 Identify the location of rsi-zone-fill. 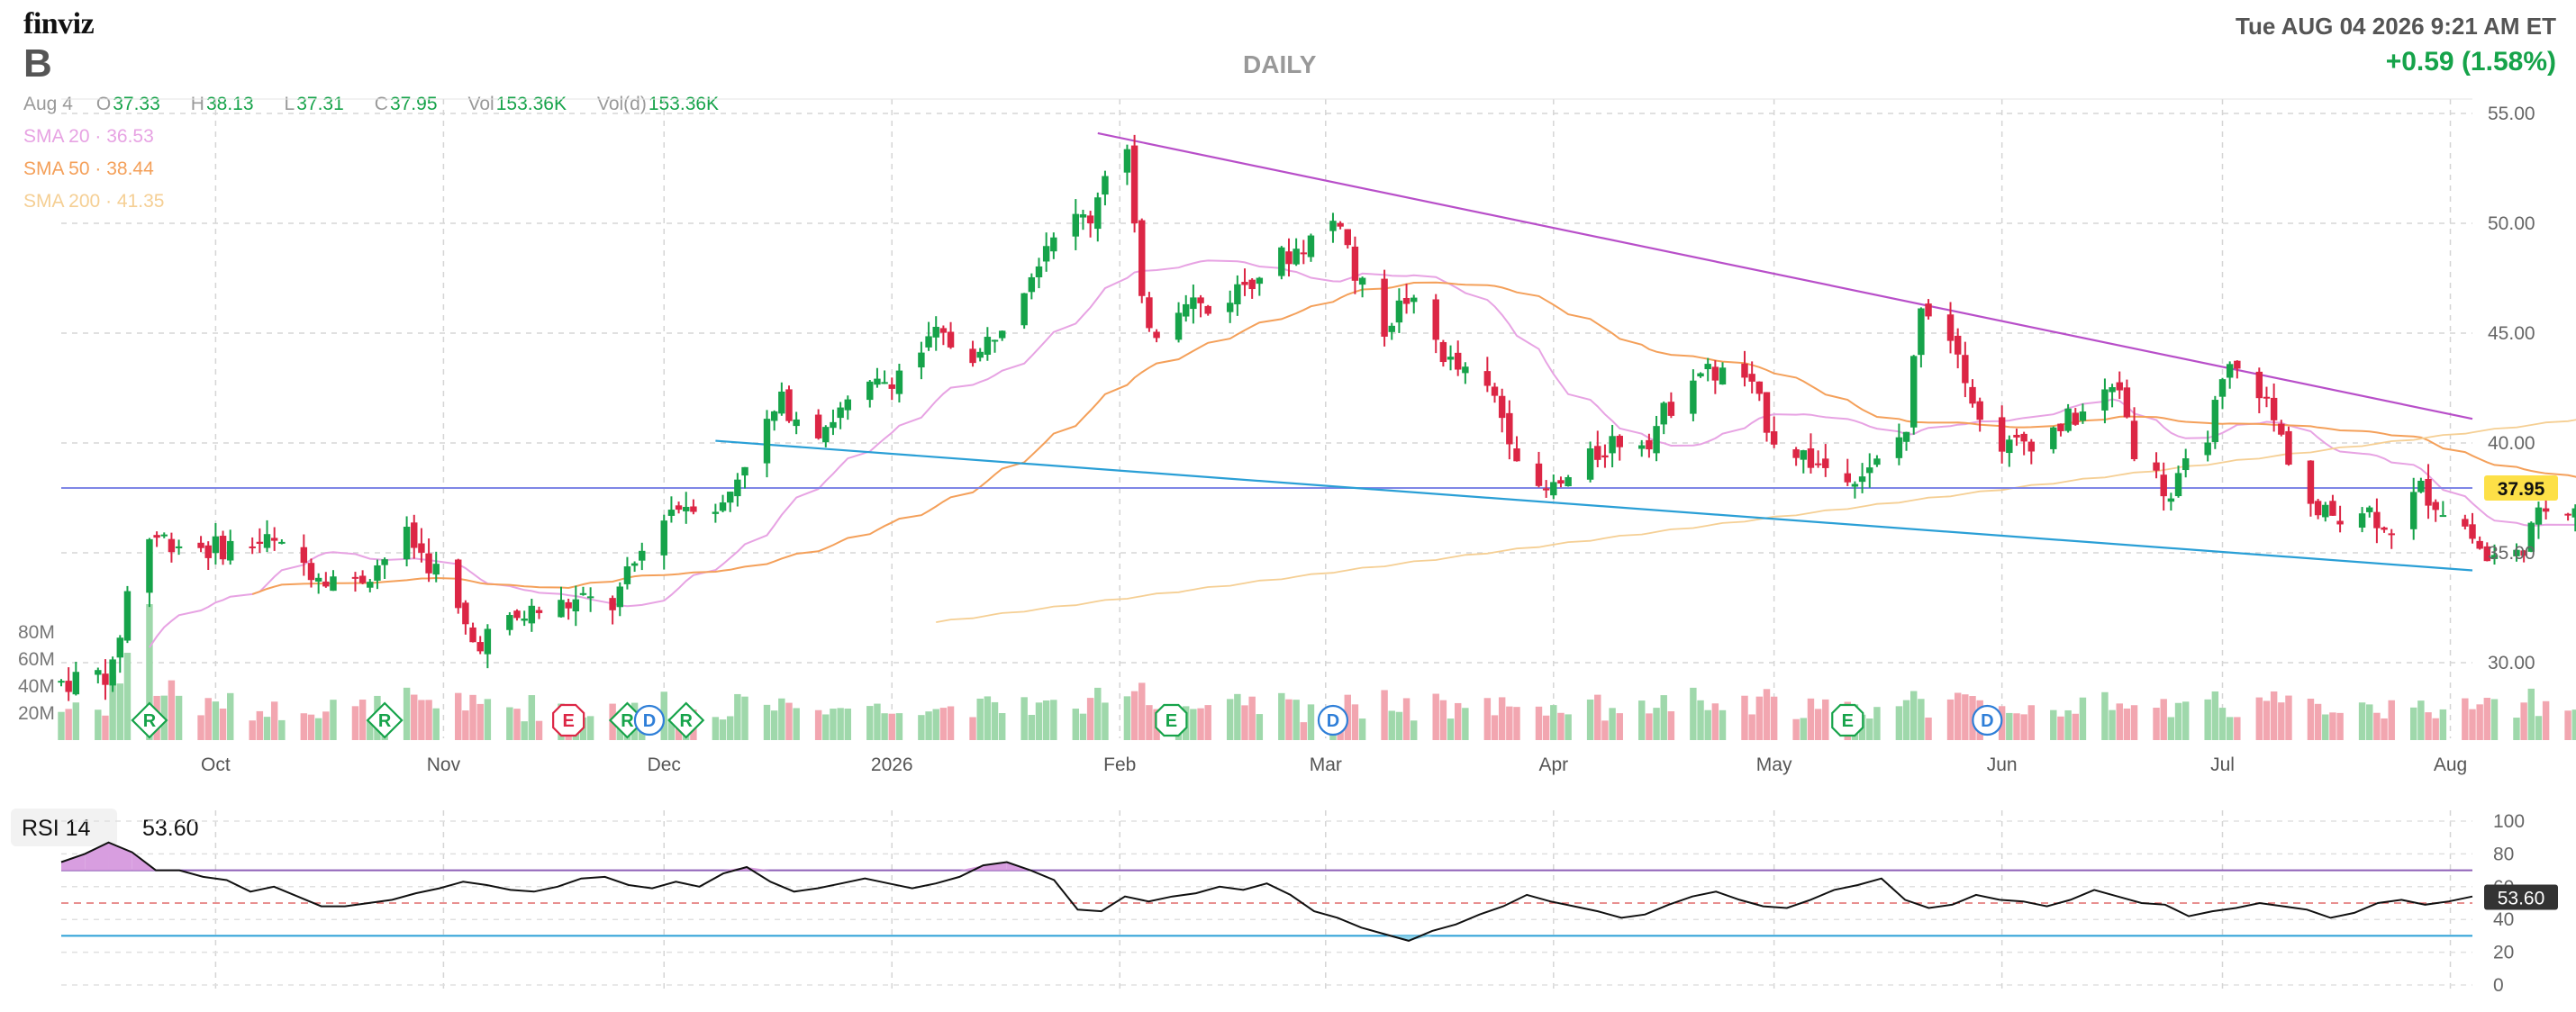
(995, 866).